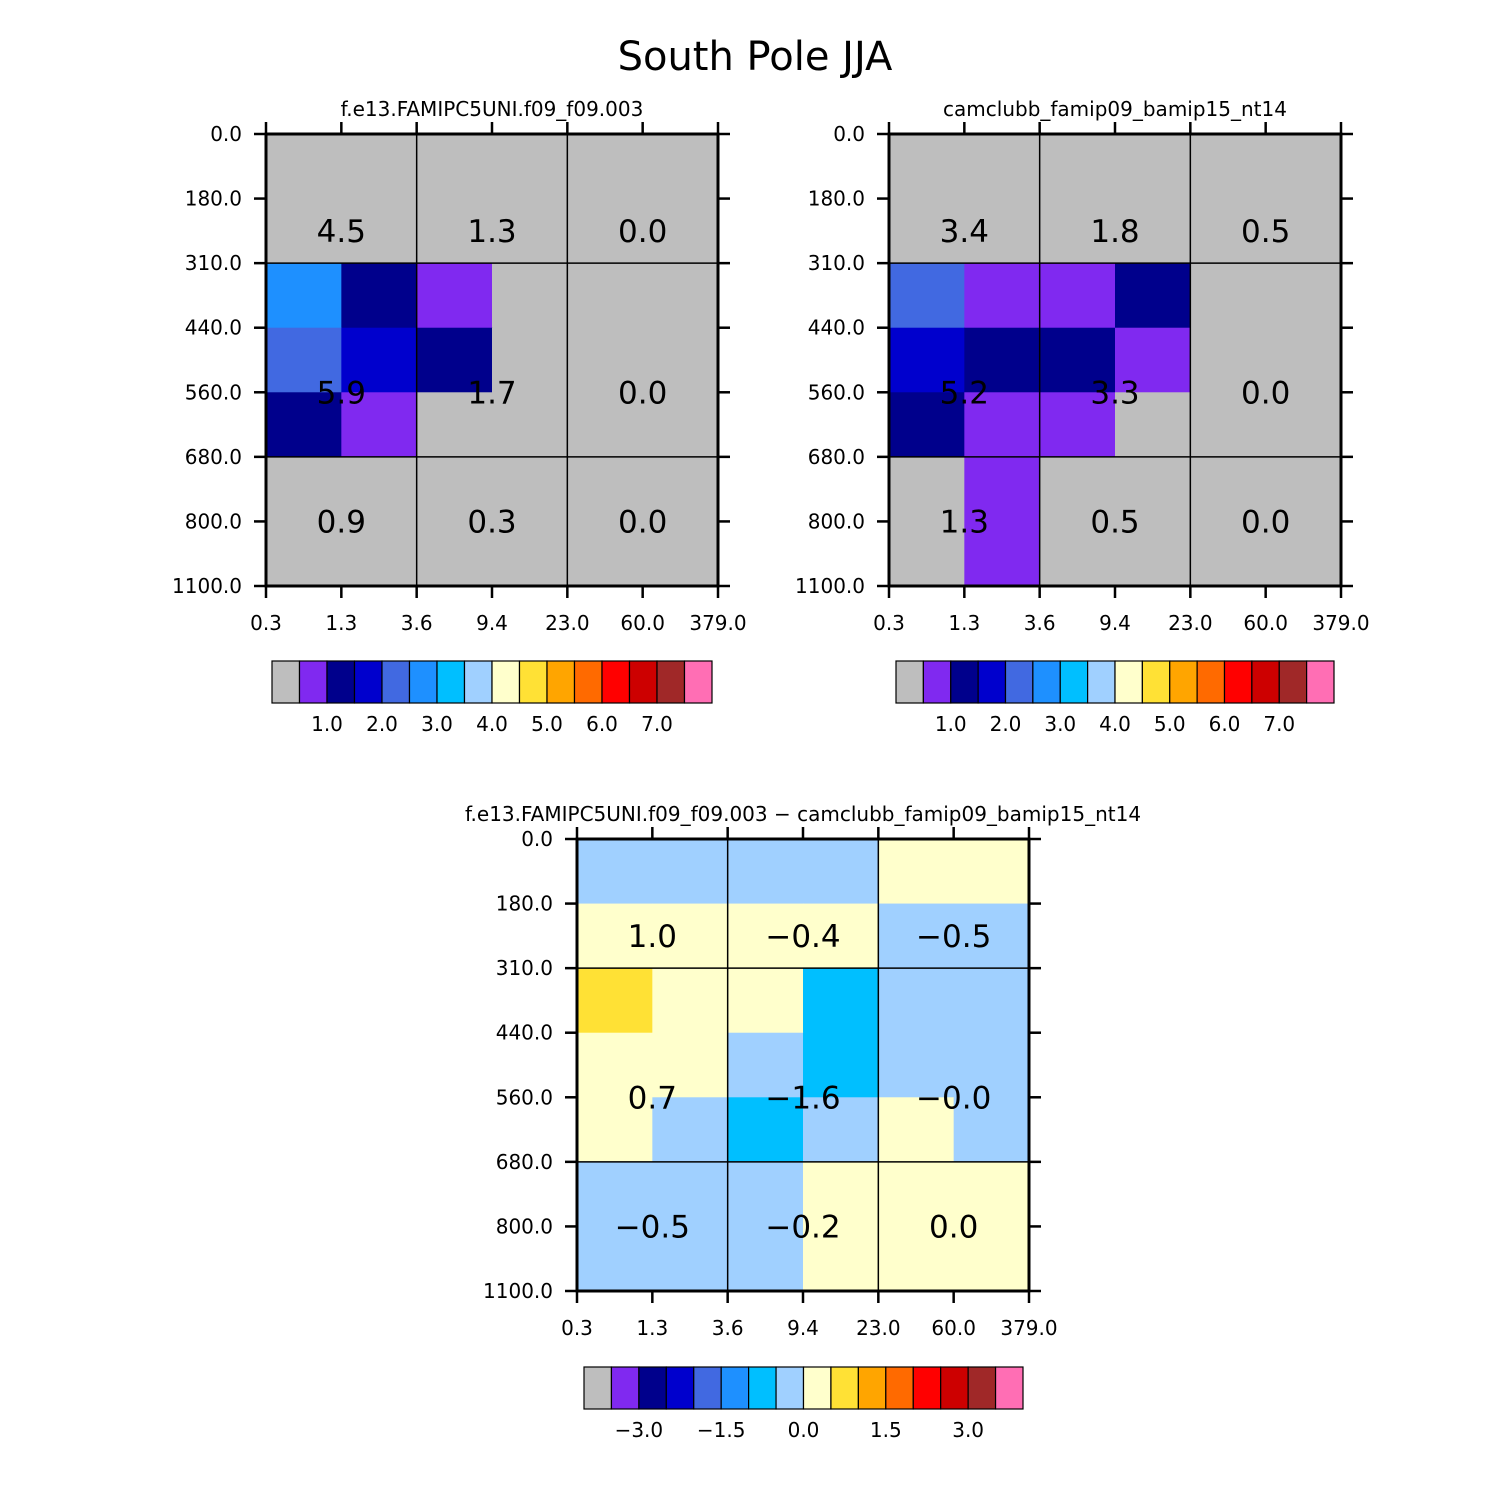  Describe the element at coordinates (802, 1227) in the screenshot. I see `cell-value-label: −0.2` at that location.